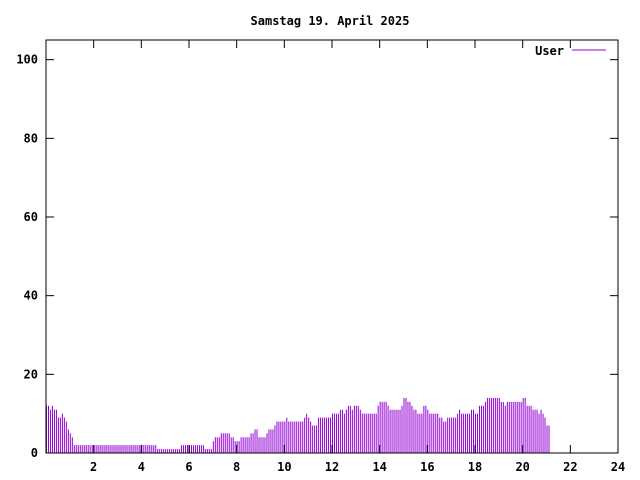  What do you see at coordinates (236, 467) in the screenshot?
I see `x-tick-label: 8` at bounding box center [236, 467].